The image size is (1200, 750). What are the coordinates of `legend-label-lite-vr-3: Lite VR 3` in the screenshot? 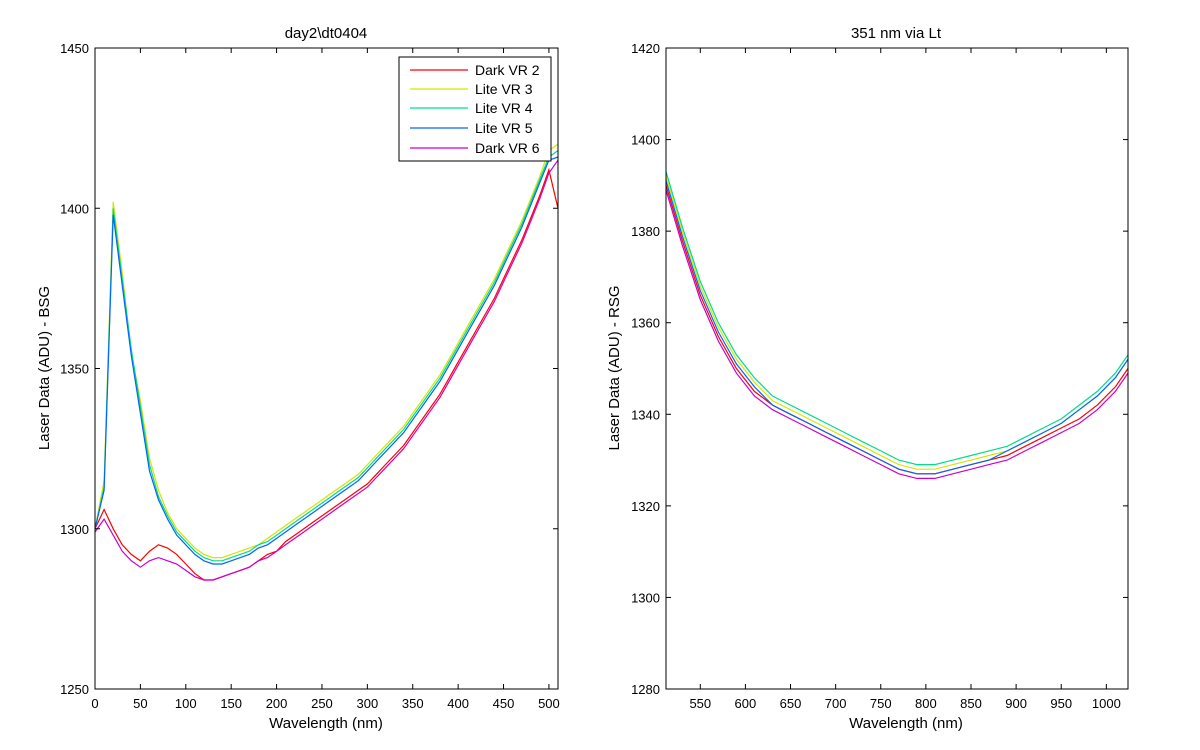 It's located at (504, 89).